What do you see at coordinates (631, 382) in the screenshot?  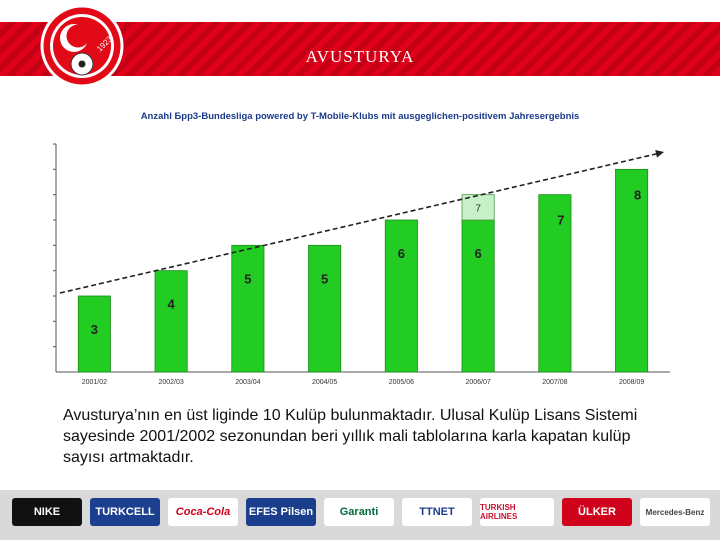 I see `x-tick-label: 2008/09` at bounding box center [631, 382].